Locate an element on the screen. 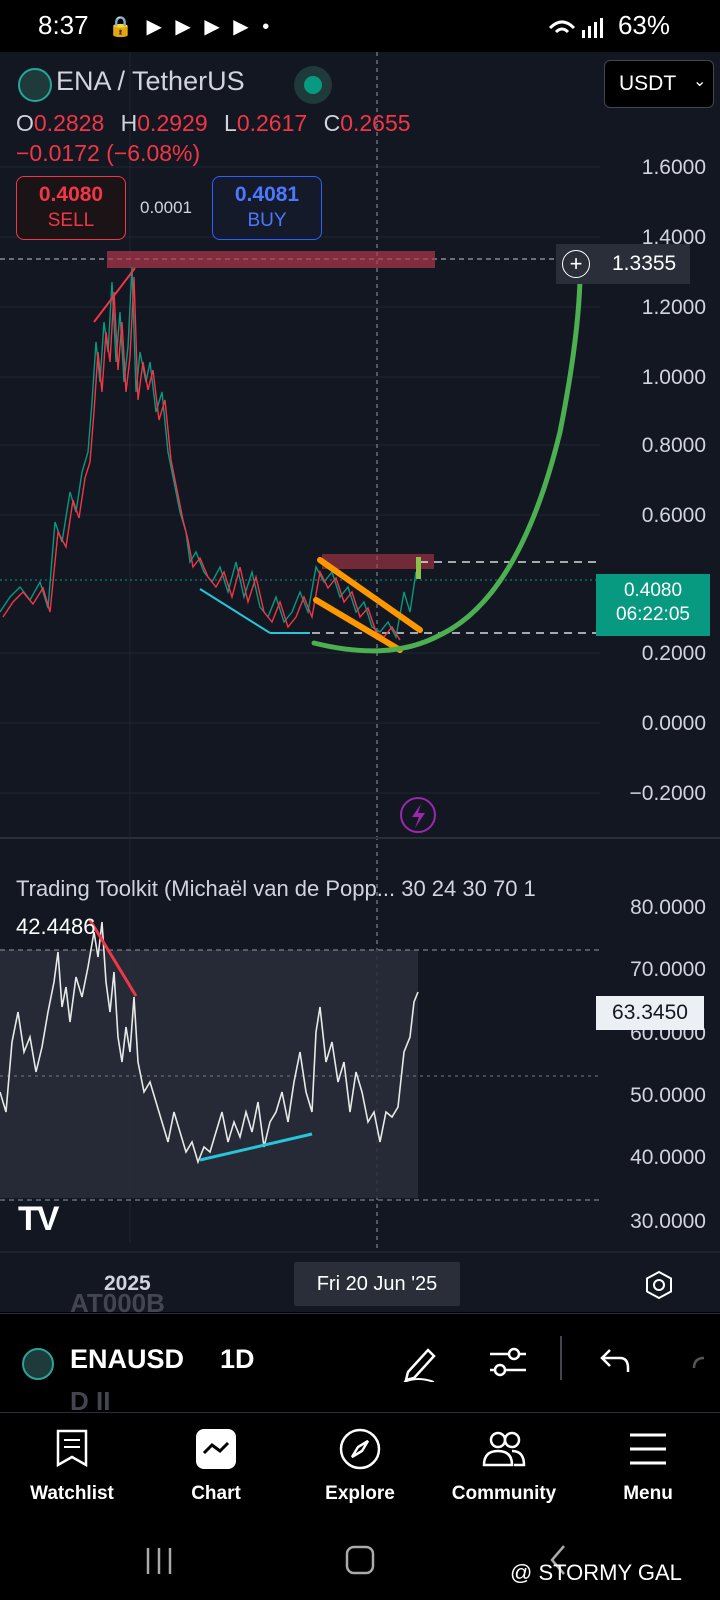 This screenshot has width=720, height=1600. nav-label: Explore is located at coordinates (360, 1493).